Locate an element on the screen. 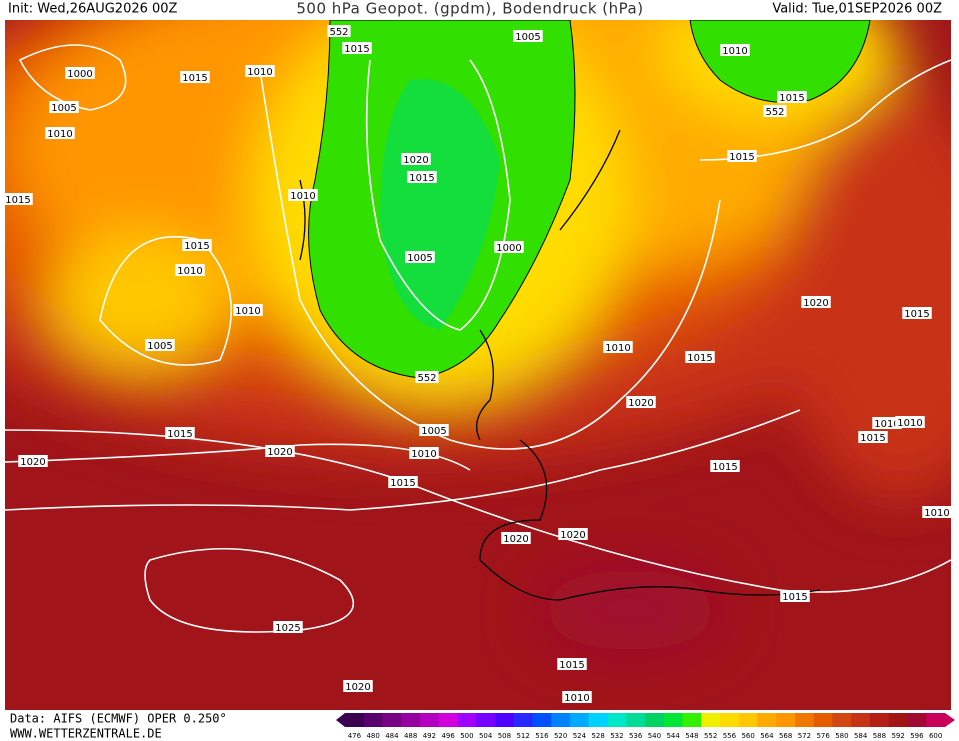 This screenshot has width=959, height=741. legend-label: 564 is located at coordinates (767, 736).